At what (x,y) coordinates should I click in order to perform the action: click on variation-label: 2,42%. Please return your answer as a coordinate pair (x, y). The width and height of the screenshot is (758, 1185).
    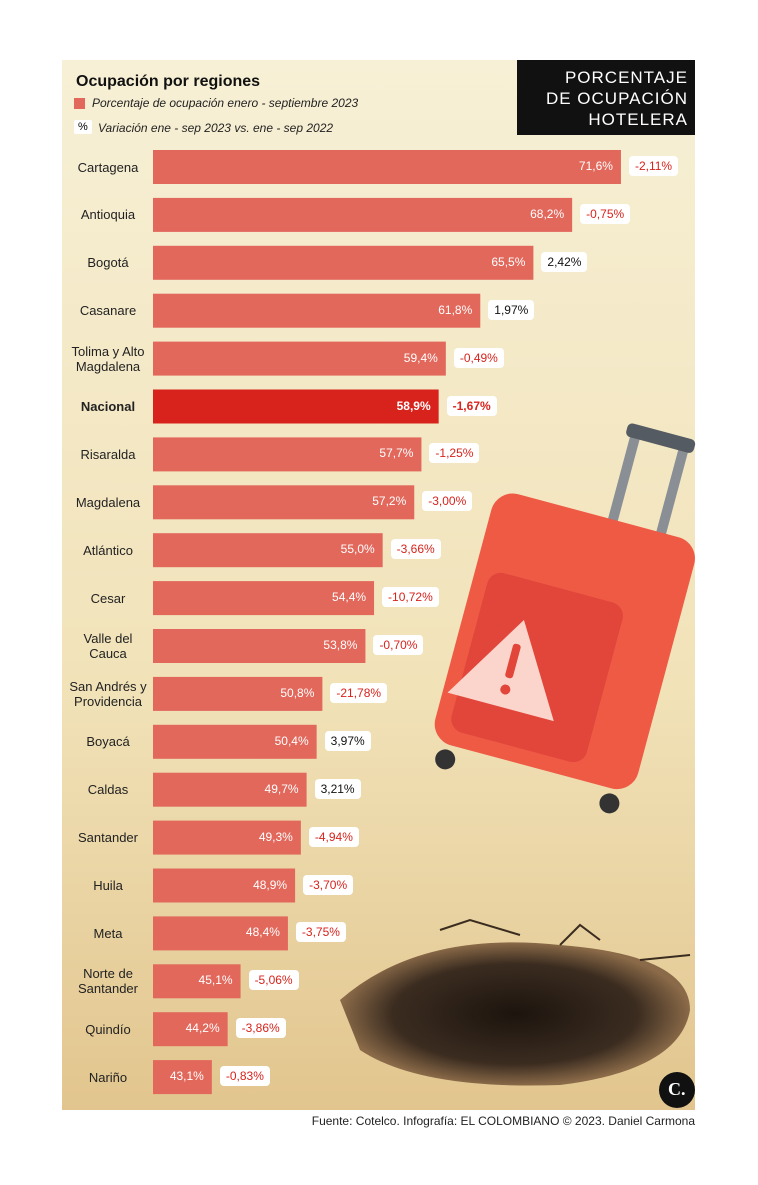
    Looking at the image, I should click on (564, 261).